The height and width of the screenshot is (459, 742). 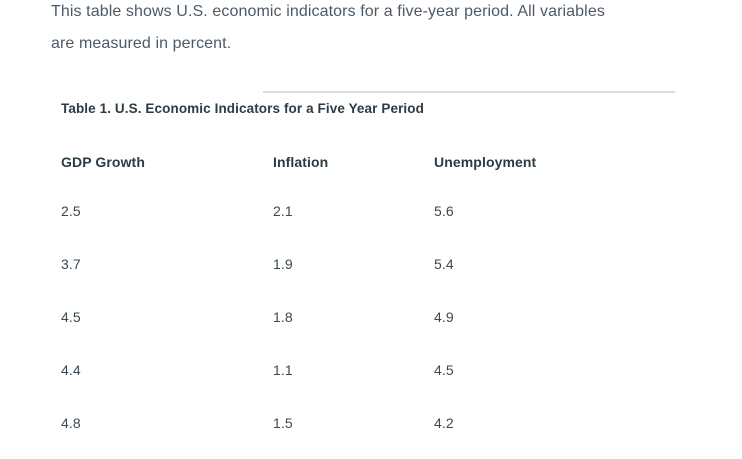 I want to click on column-header-unemployment: Unemployment, so click(x=485, y=161).